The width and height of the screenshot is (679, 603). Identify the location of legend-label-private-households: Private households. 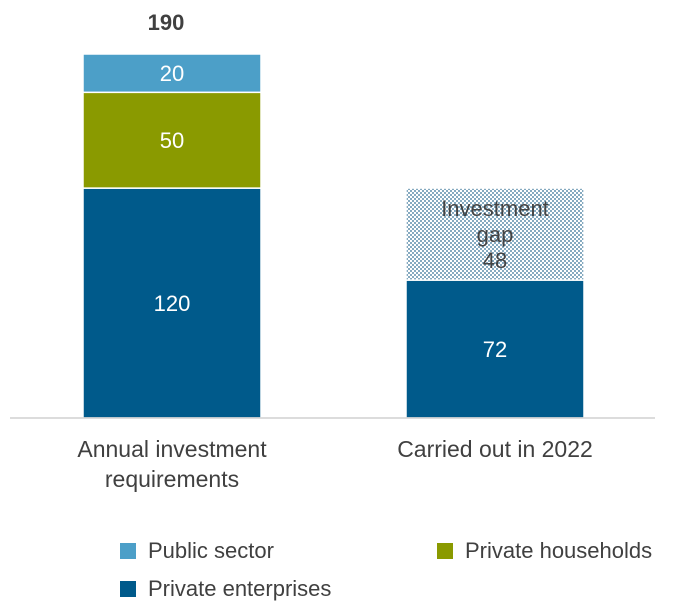
(558, 550).